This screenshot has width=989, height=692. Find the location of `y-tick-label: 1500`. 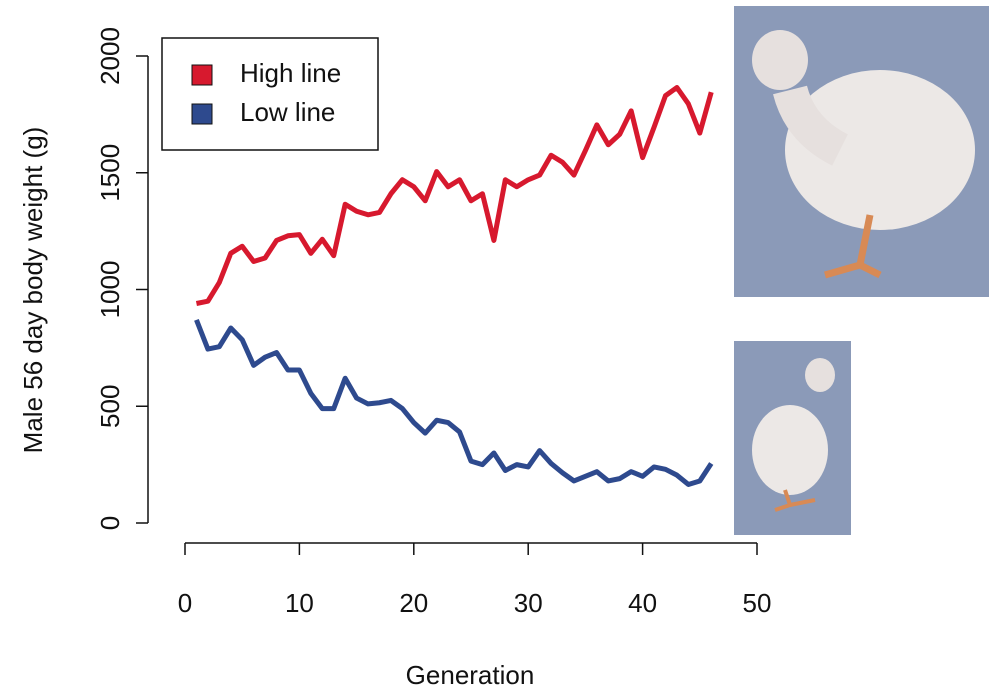

y-tick-label: 1500 is located at coordinates (110, 173).